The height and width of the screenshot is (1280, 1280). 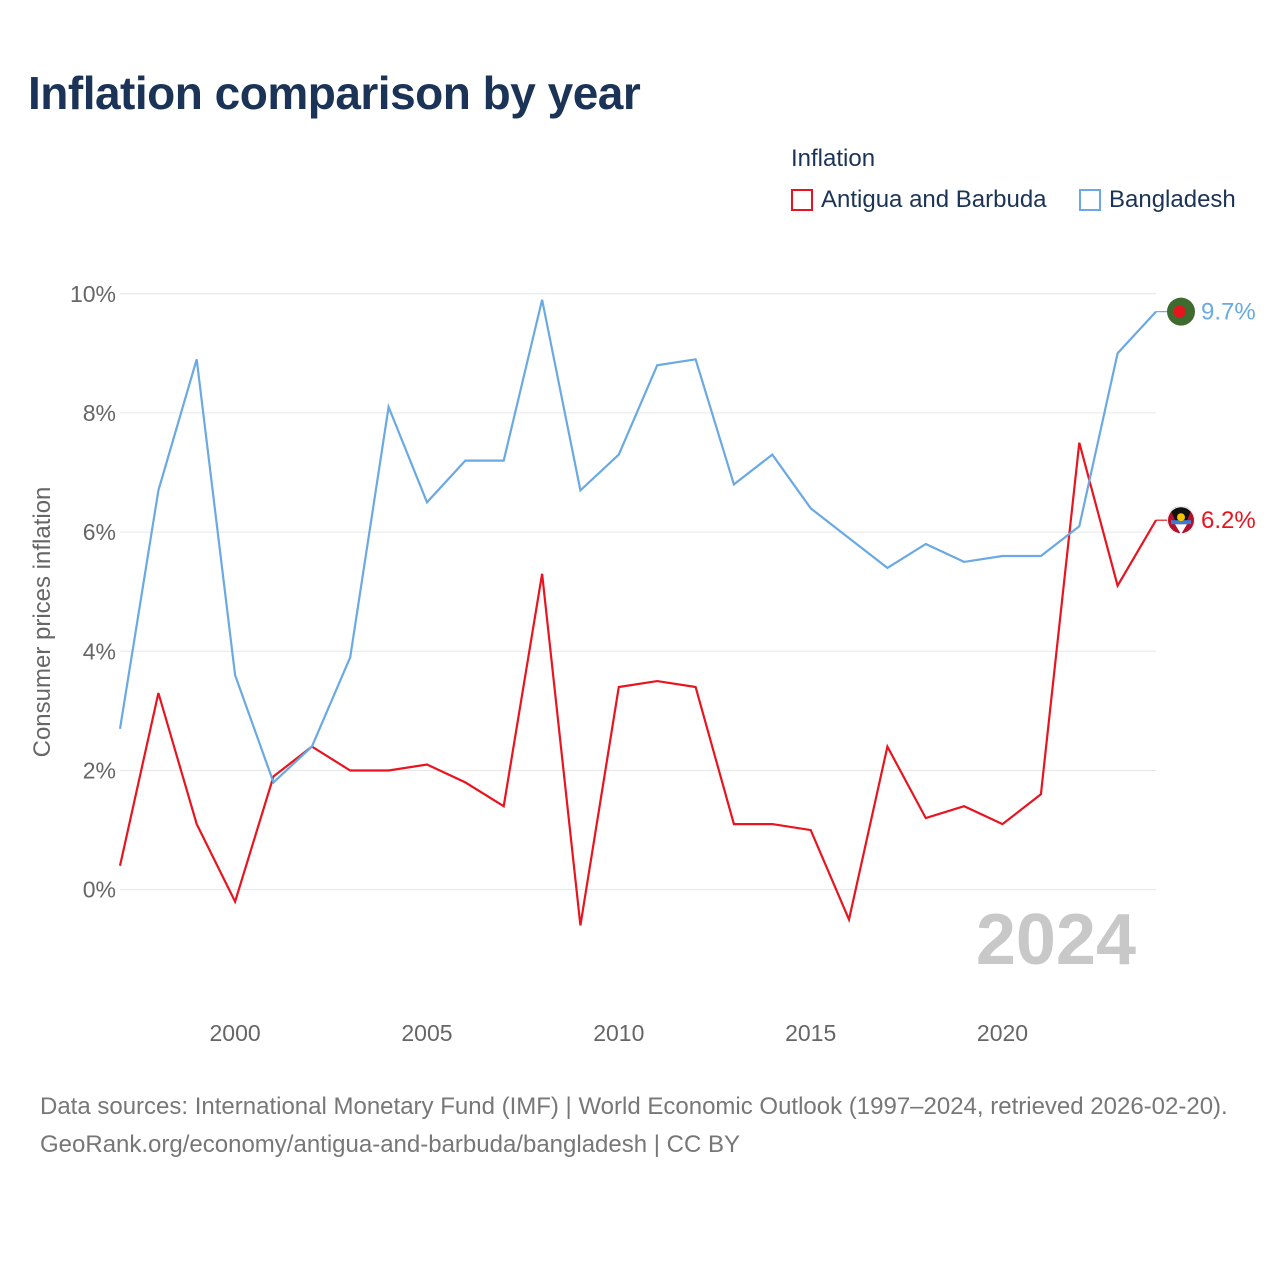 I want to click on legend-title: Inflation, so click(x=833, y=158).